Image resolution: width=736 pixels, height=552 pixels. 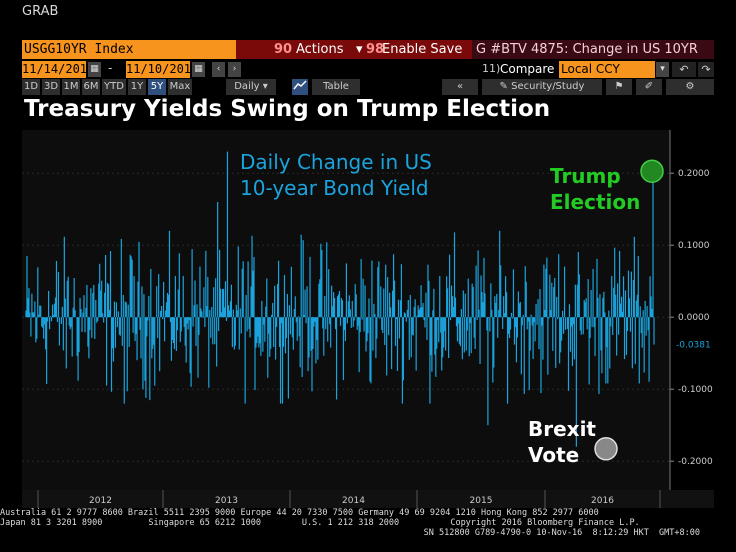 I want to click on compare-num: 11), so click(x=491, y=68).